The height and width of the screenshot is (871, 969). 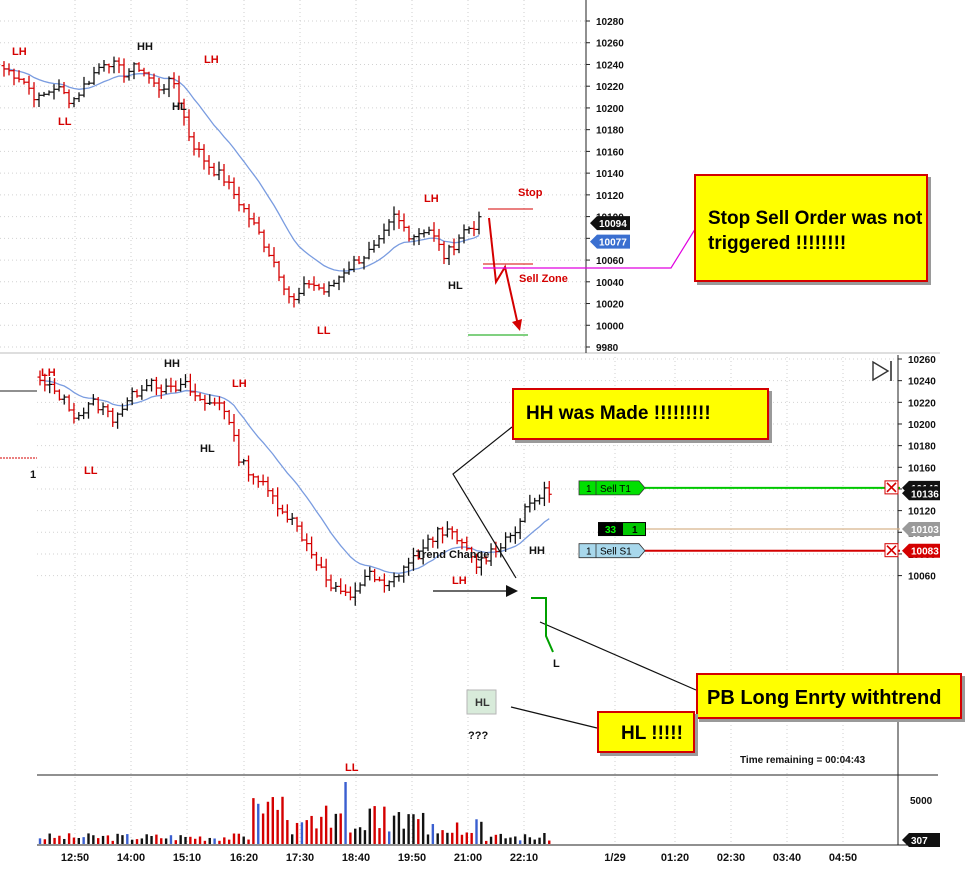 I want to click on volume-last-tag-label: 307, so click(x=919, y=841).